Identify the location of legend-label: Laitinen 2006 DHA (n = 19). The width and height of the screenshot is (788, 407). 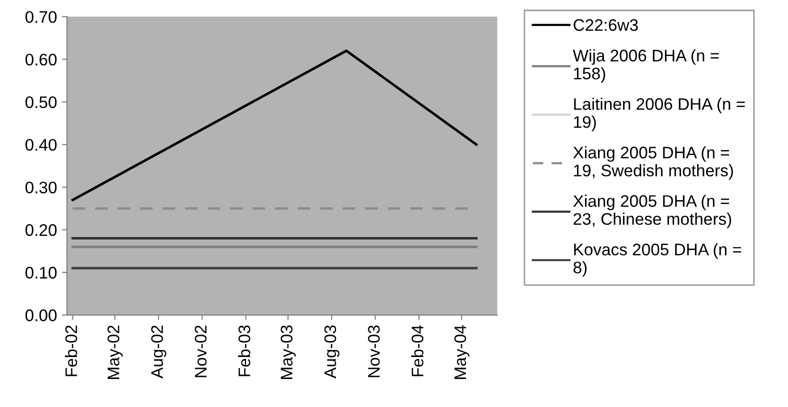
(659, 115).